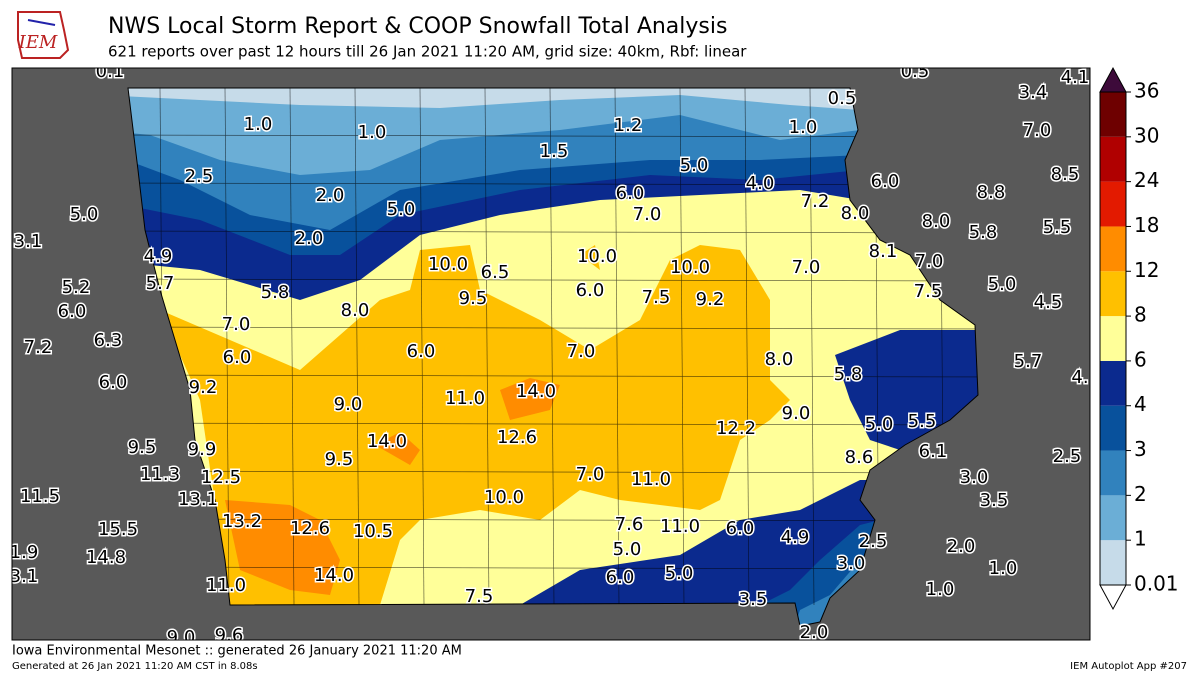 The width and height of the screenshot is (1200, 675). What do you see at coordinates (1140, 359) in the screenshot?
I see `colorbar-tick-label: 6` at bounding box center [1140, 359].